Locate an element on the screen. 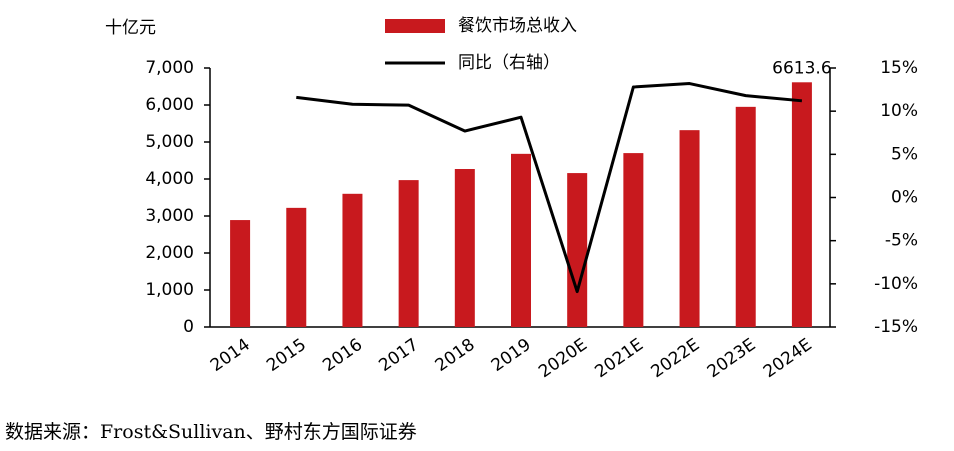 Image resolution: width=954 pixels, height=451 pixels. y2-tick-label: 5% is located at coordinates (904, 154).